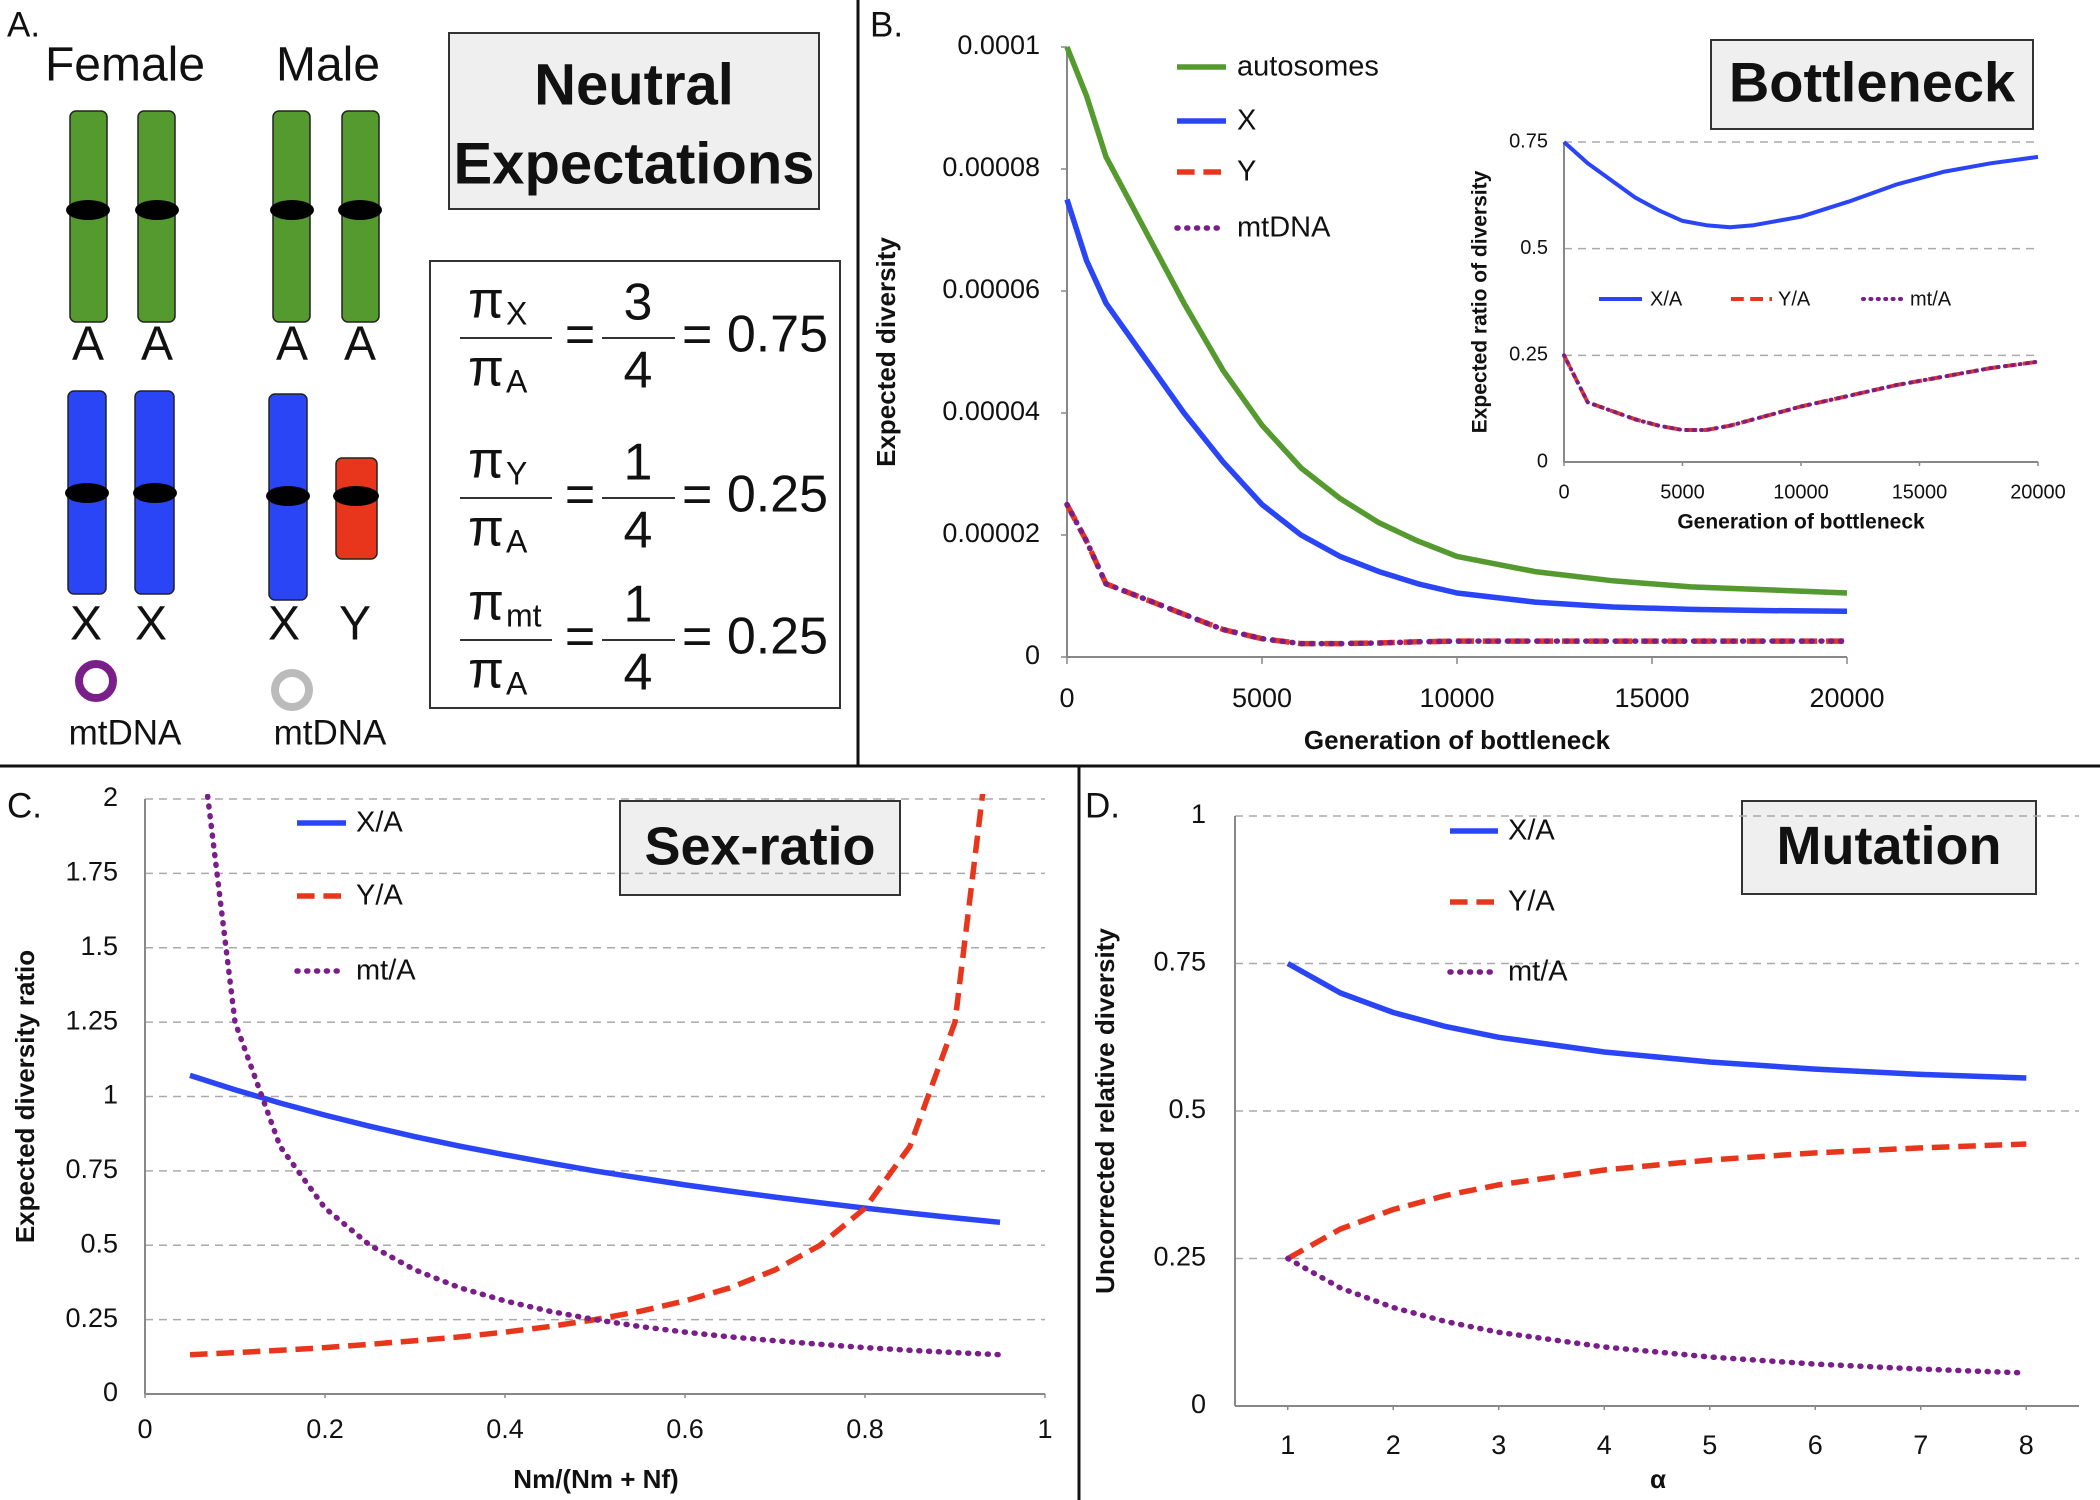 The width and height of the screenshot is (2100, 1500). Describe the element at coordinates (516, 313) in the screenshot. I see `pi-subscript: X` at that location.